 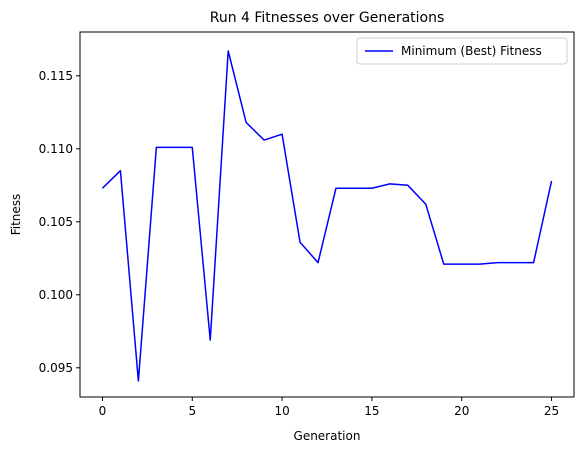 I want to click on y-tick-label: 0.115, so click(x=56, y=76).